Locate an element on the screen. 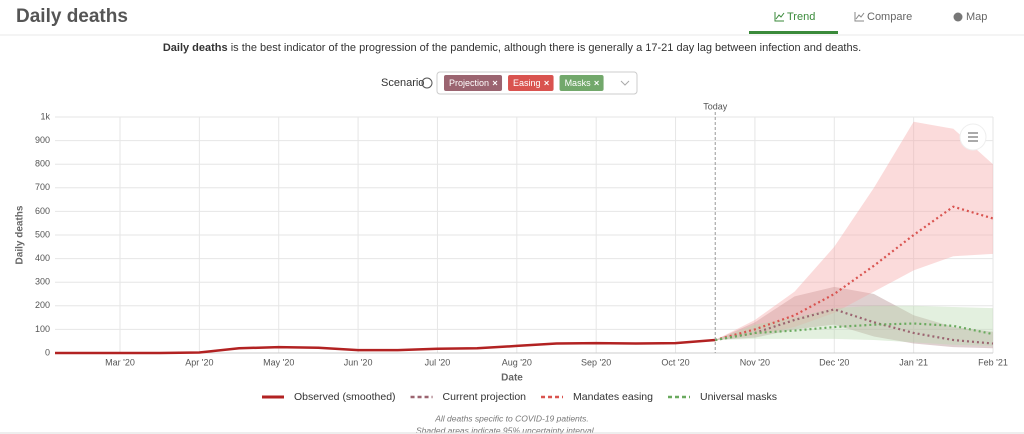 The image size is (1024, 434). page-title: Daily deaths is located at coordinates (72, 16).